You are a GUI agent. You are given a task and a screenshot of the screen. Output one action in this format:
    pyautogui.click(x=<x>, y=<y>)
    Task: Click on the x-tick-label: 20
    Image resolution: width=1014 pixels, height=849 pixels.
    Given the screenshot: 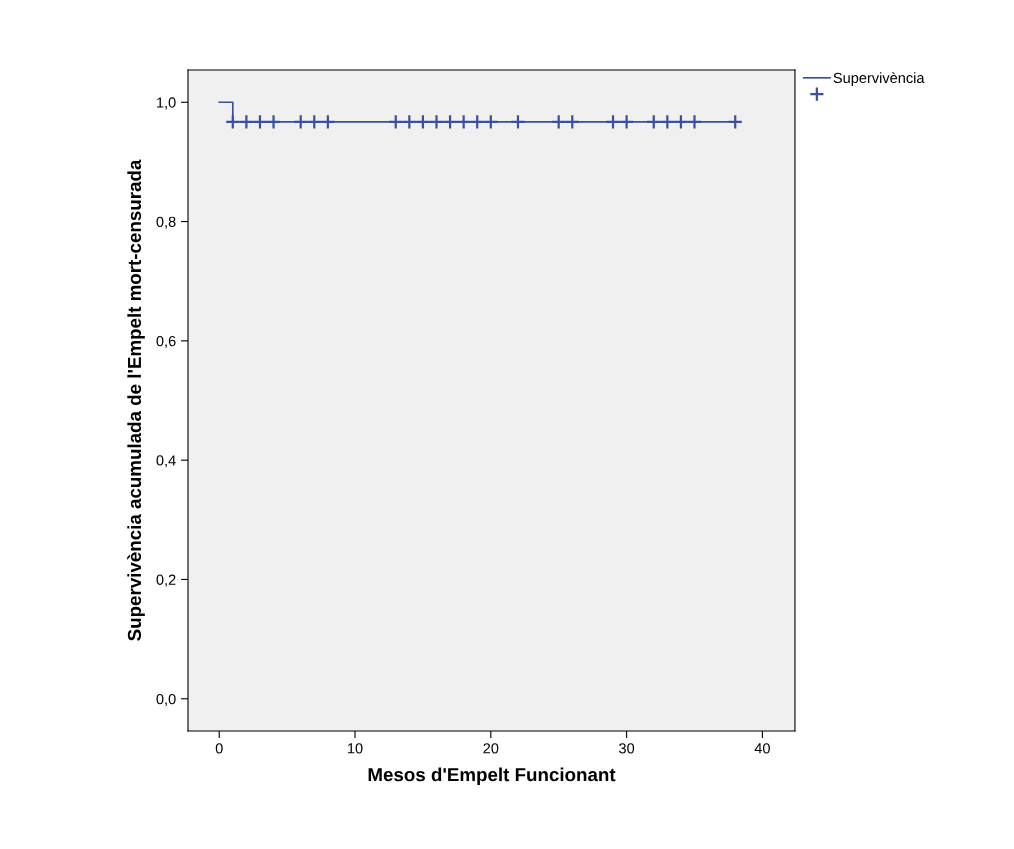 What is the action you would take?
    pyautogui.click(x=491, y=748)
    